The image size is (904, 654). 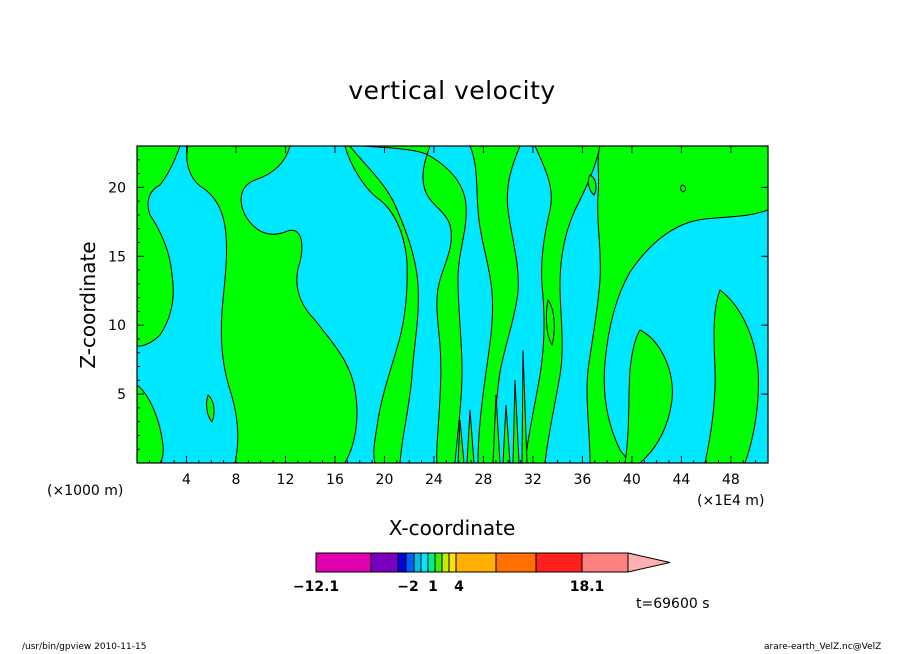 What do you see at coordinates (459, 587) in the screenshot?
I see `colorbar-tick-label: 4` at bounding box center [459, 587].